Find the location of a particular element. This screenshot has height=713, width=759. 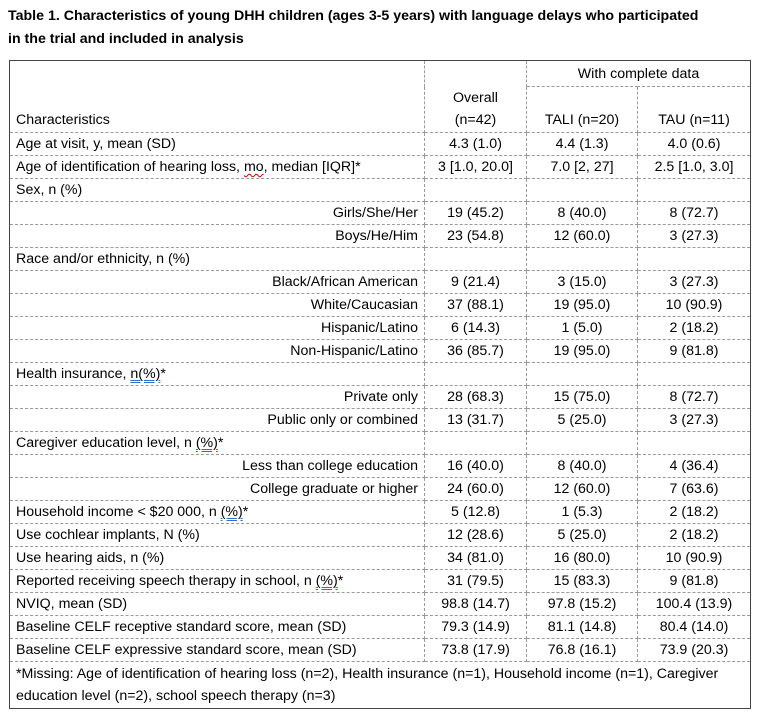

cell-overall: 5 (12.8) is located at coordinates (475, 512).